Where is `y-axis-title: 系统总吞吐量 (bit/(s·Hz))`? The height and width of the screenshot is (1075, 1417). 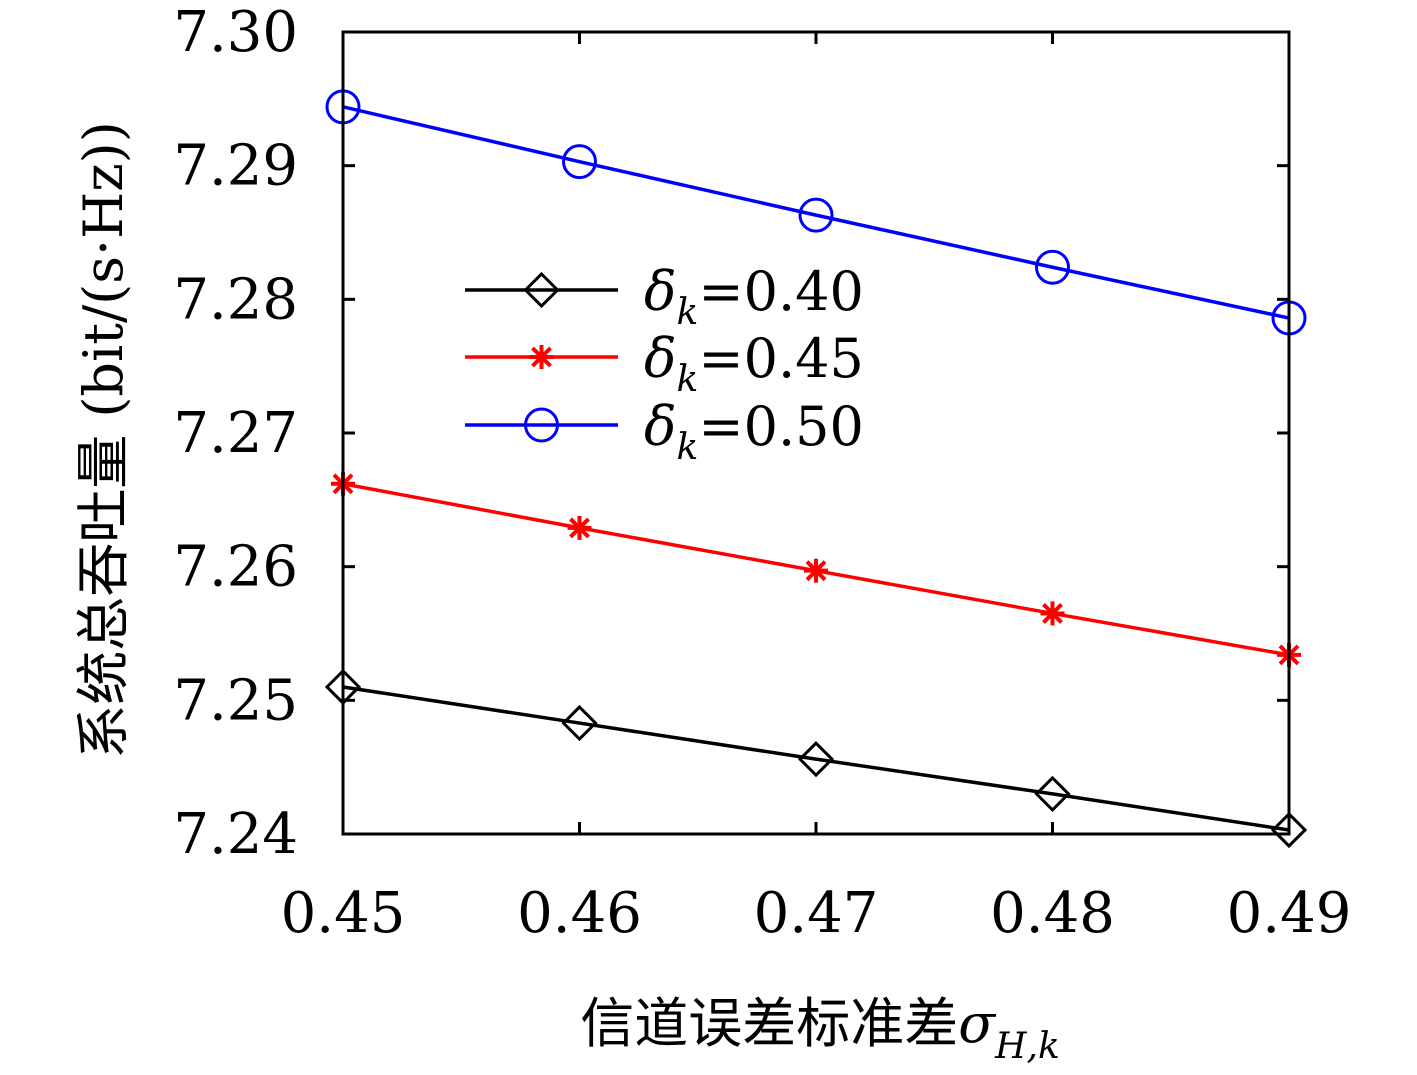
y-axis-title: 系统总吞吐量 (bit/(s·Hz)) is located at coordinates (103, 440).